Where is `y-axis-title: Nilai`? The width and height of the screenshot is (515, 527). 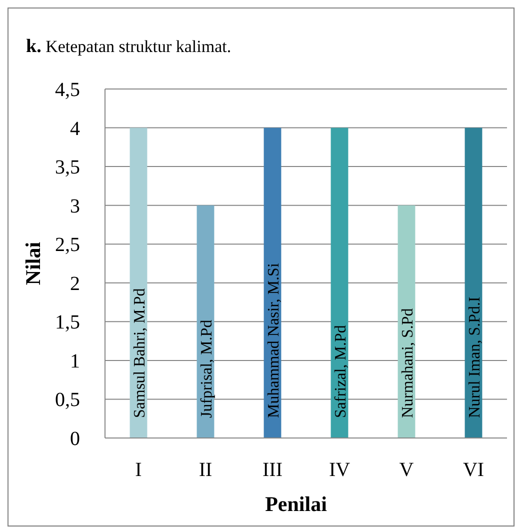 y-axis-title: Nilai is located at coordinates (33, 264).